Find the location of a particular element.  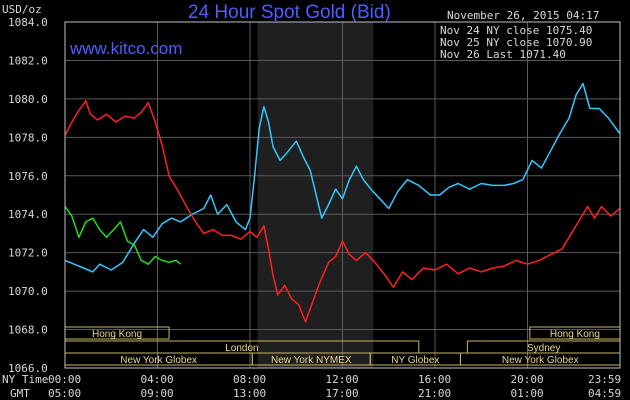

x-tick-gmt: 05:00 is located at coordinates (64, 393).